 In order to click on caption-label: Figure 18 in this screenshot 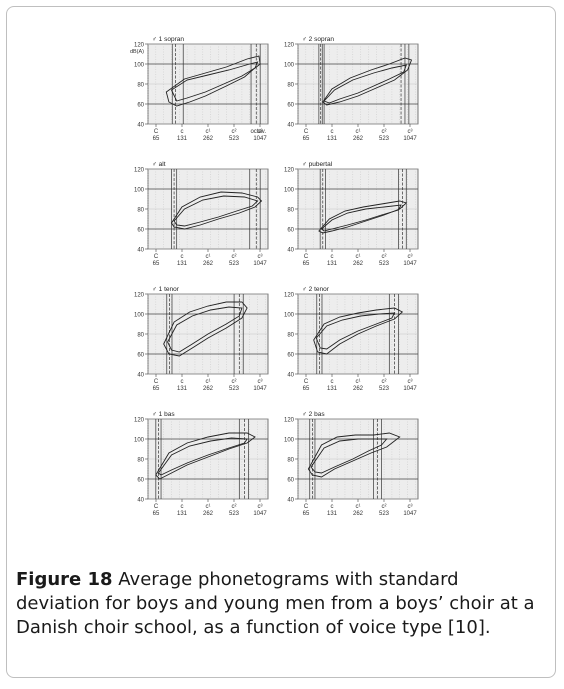, I will do `click(64, 579)`.